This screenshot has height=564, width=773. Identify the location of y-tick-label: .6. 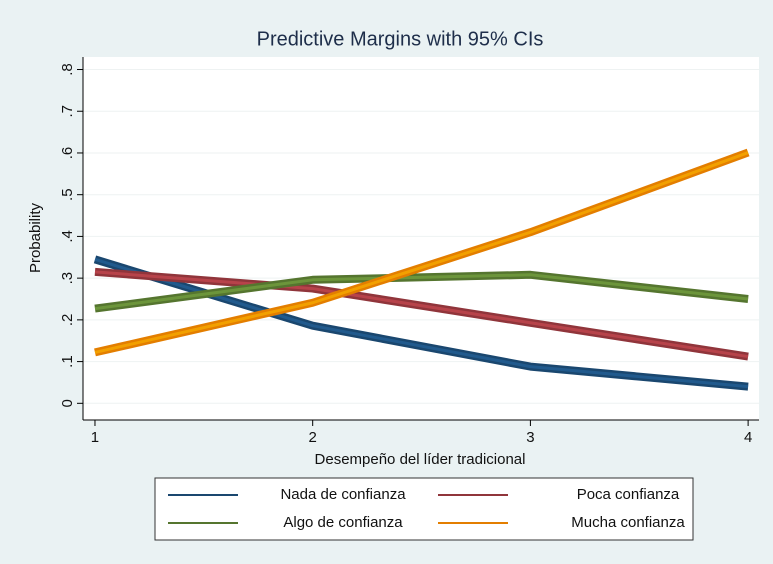
(67, 153).